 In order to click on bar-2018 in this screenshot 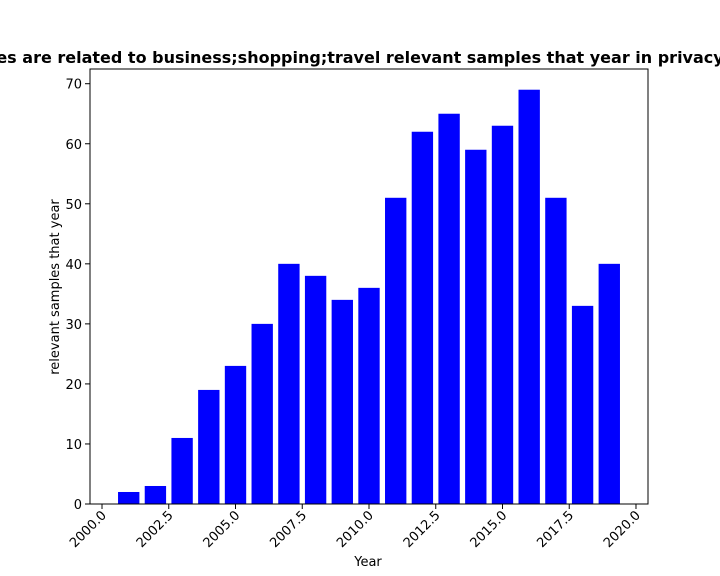, I will do `click(582, 404)`.